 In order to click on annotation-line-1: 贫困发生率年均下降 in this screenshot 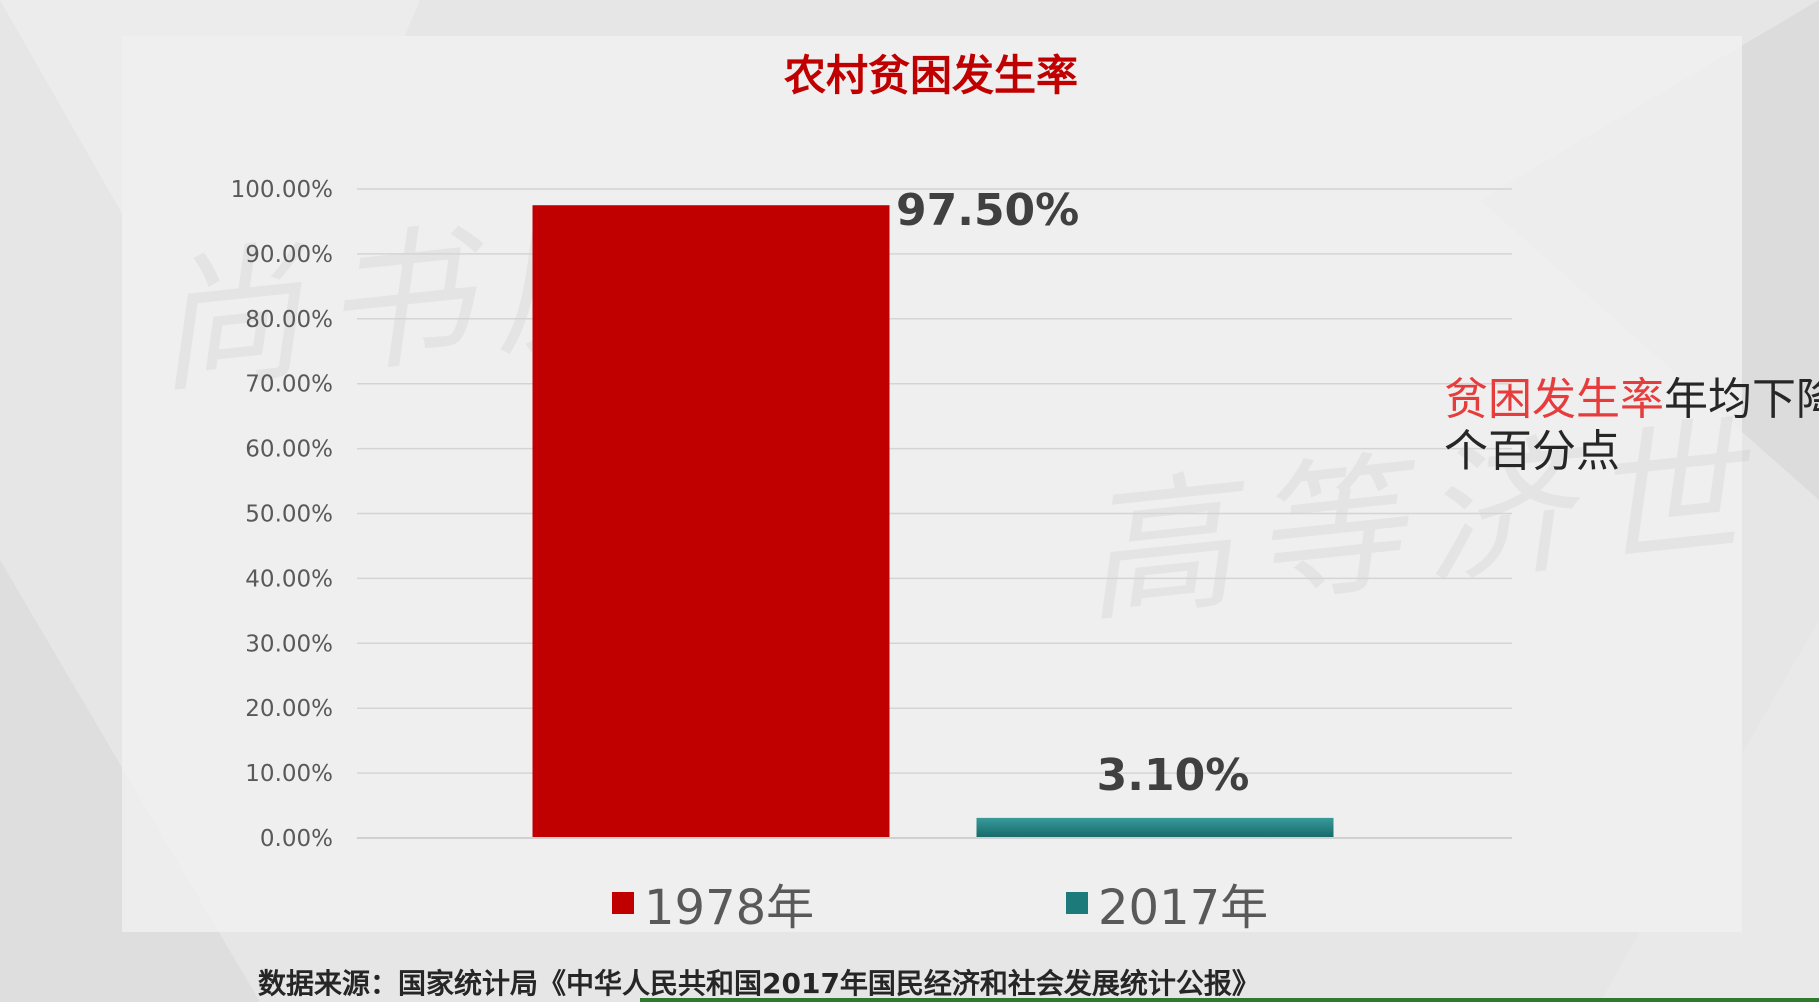, I will do `click(1631, 400)`.